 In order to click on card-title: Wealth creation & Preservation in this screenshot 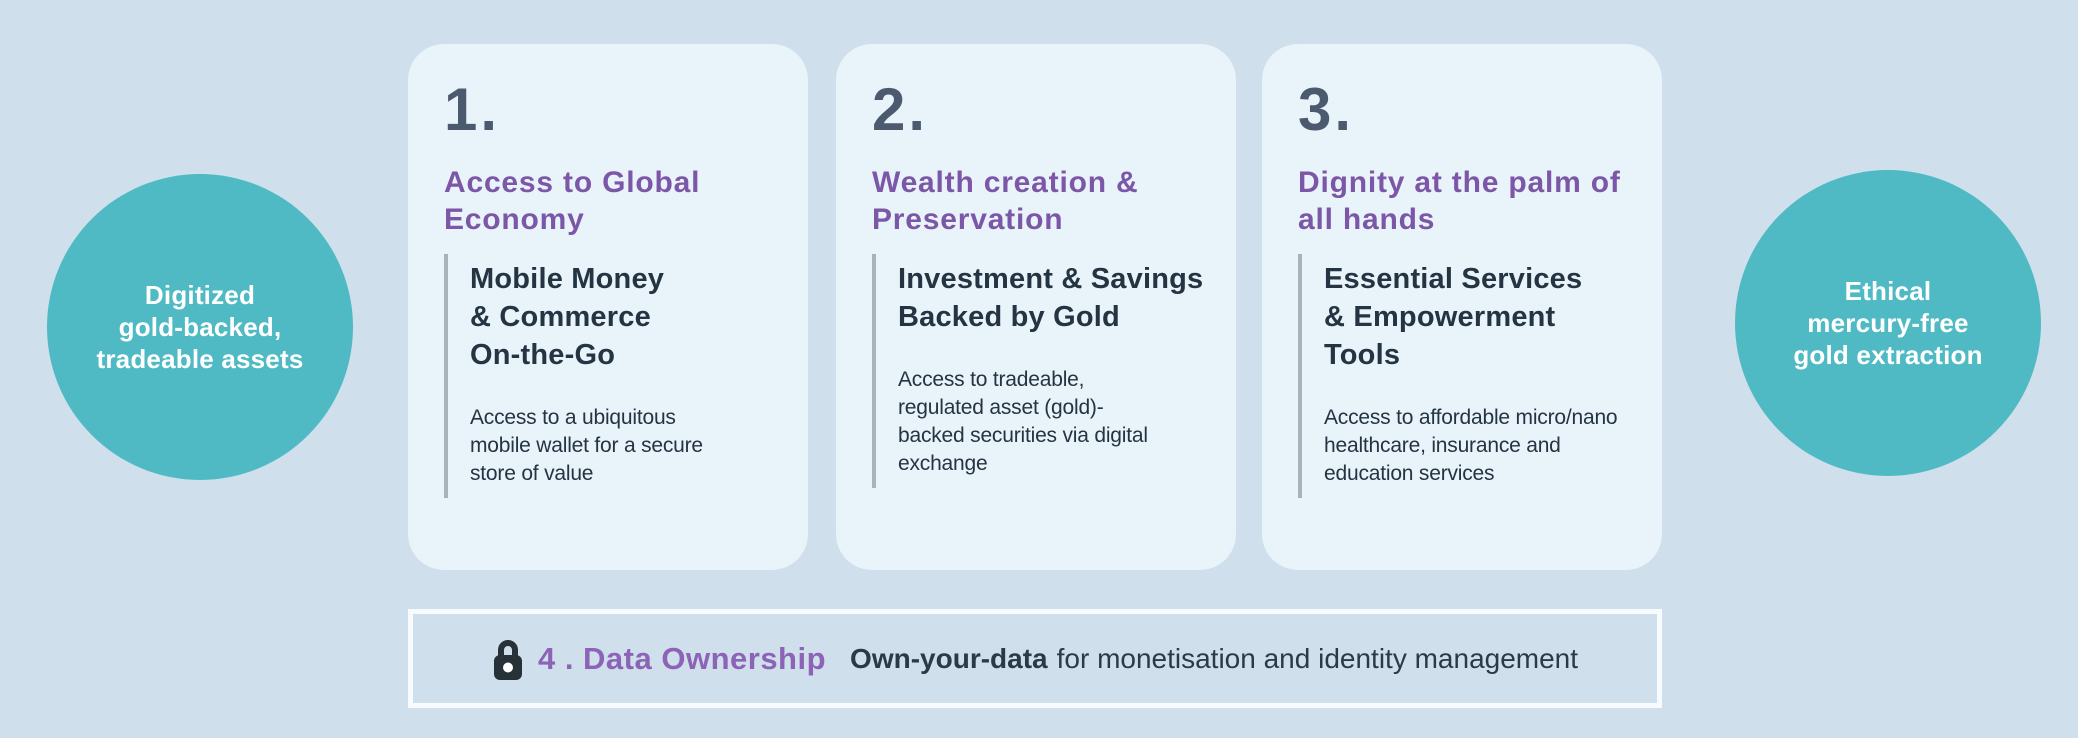, I will do `click(1005, 201)`.